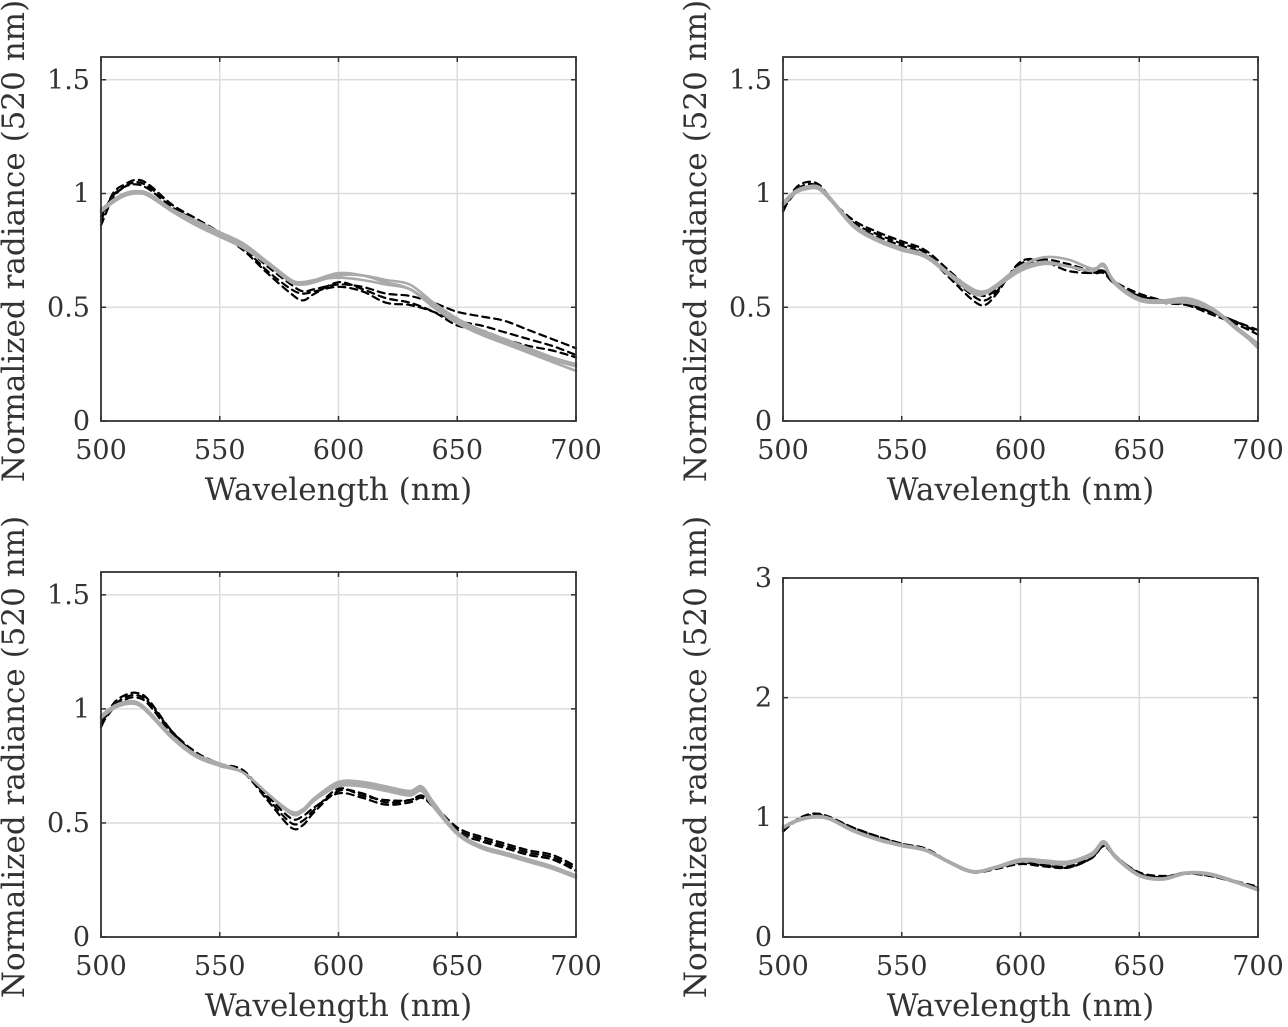  I want to click on y-tick-label: 2, so click(763, 698).